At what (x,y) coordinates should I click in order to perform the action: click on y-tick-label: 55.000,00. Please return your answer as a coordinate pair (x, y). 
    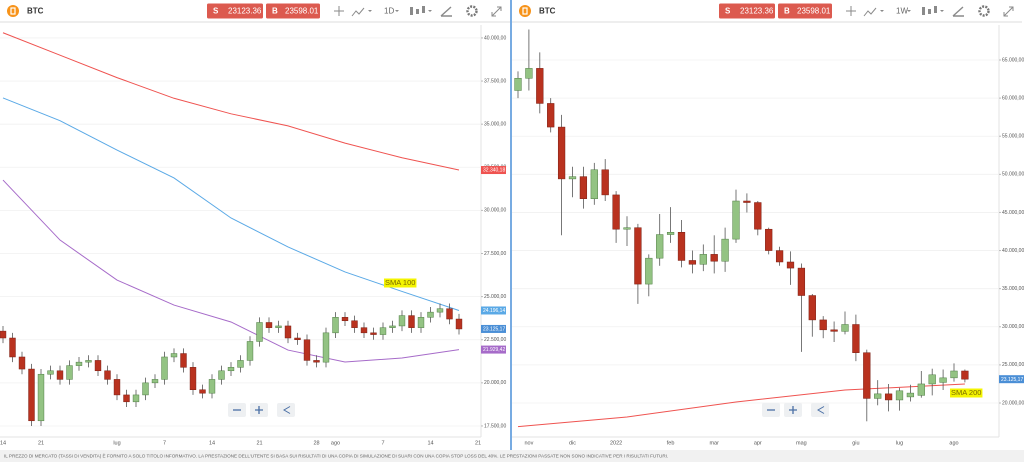
    Looking at the image, I should click on (1013, 137).